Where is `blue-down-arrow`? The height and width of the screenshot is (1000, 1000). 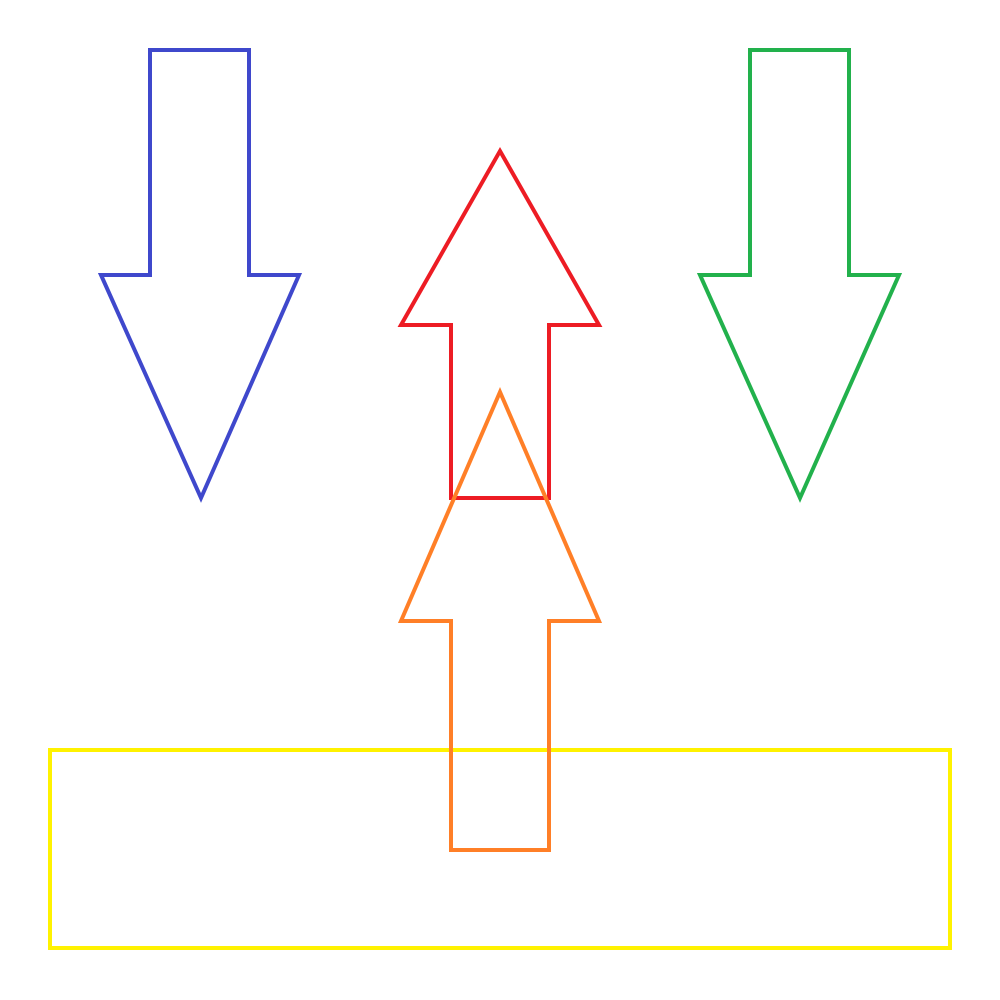 blue-down-arrow is located at coordinates (200, 275).